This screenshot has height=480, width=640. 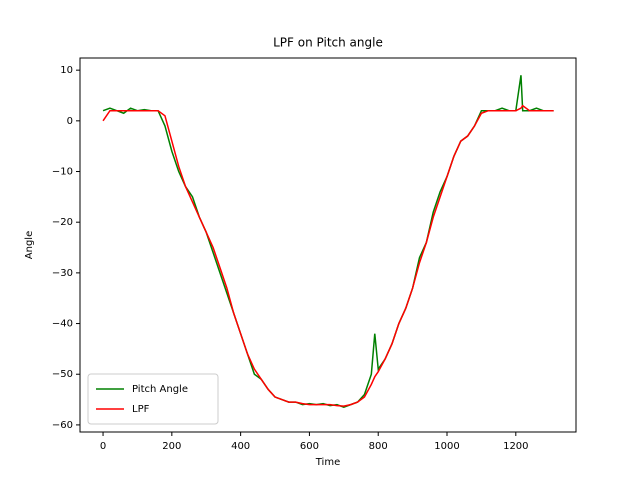 I want to click on y-tick-label: −30, so click(x=62, y=273).